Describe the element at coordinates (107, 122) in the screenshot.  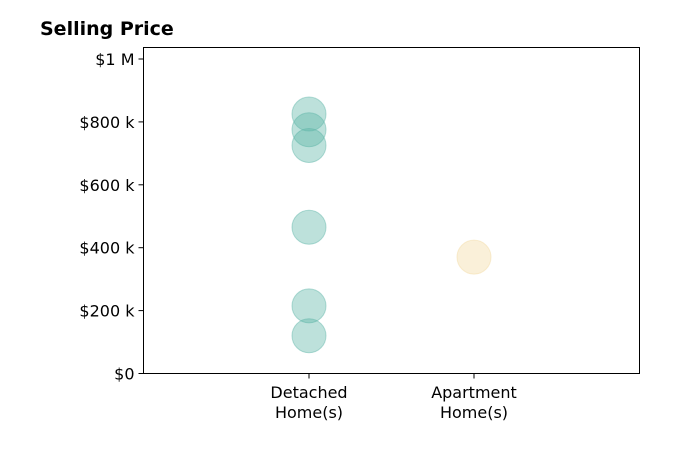
I see `y-tick-label: $800 k` at that location.